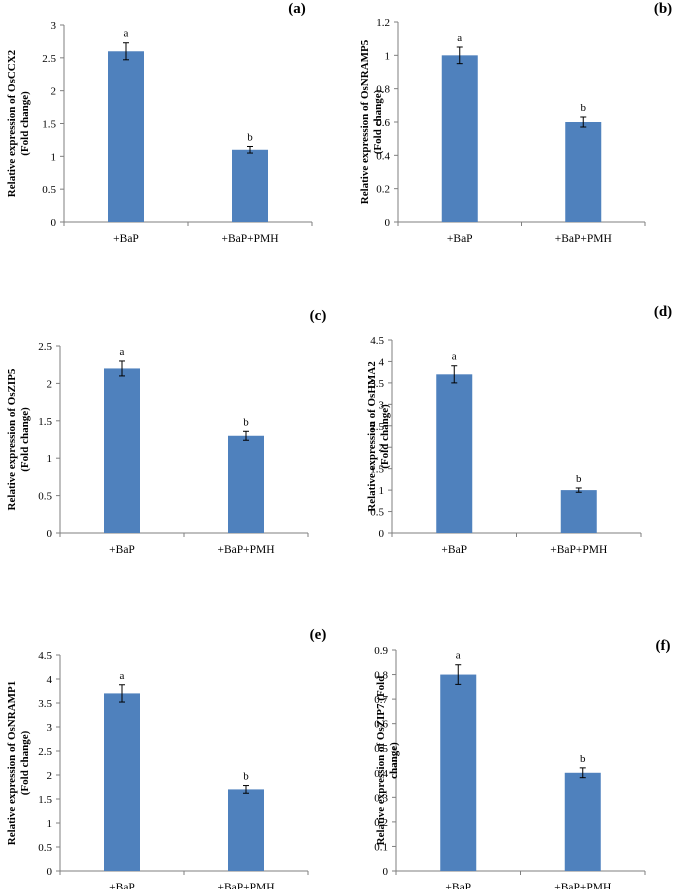 This screenshot has height=889, width=685. What do you see at coordinates (381, 700) in the screenshot?
I see `y-tick-label: 0.7` at bounding box center [381, 700].